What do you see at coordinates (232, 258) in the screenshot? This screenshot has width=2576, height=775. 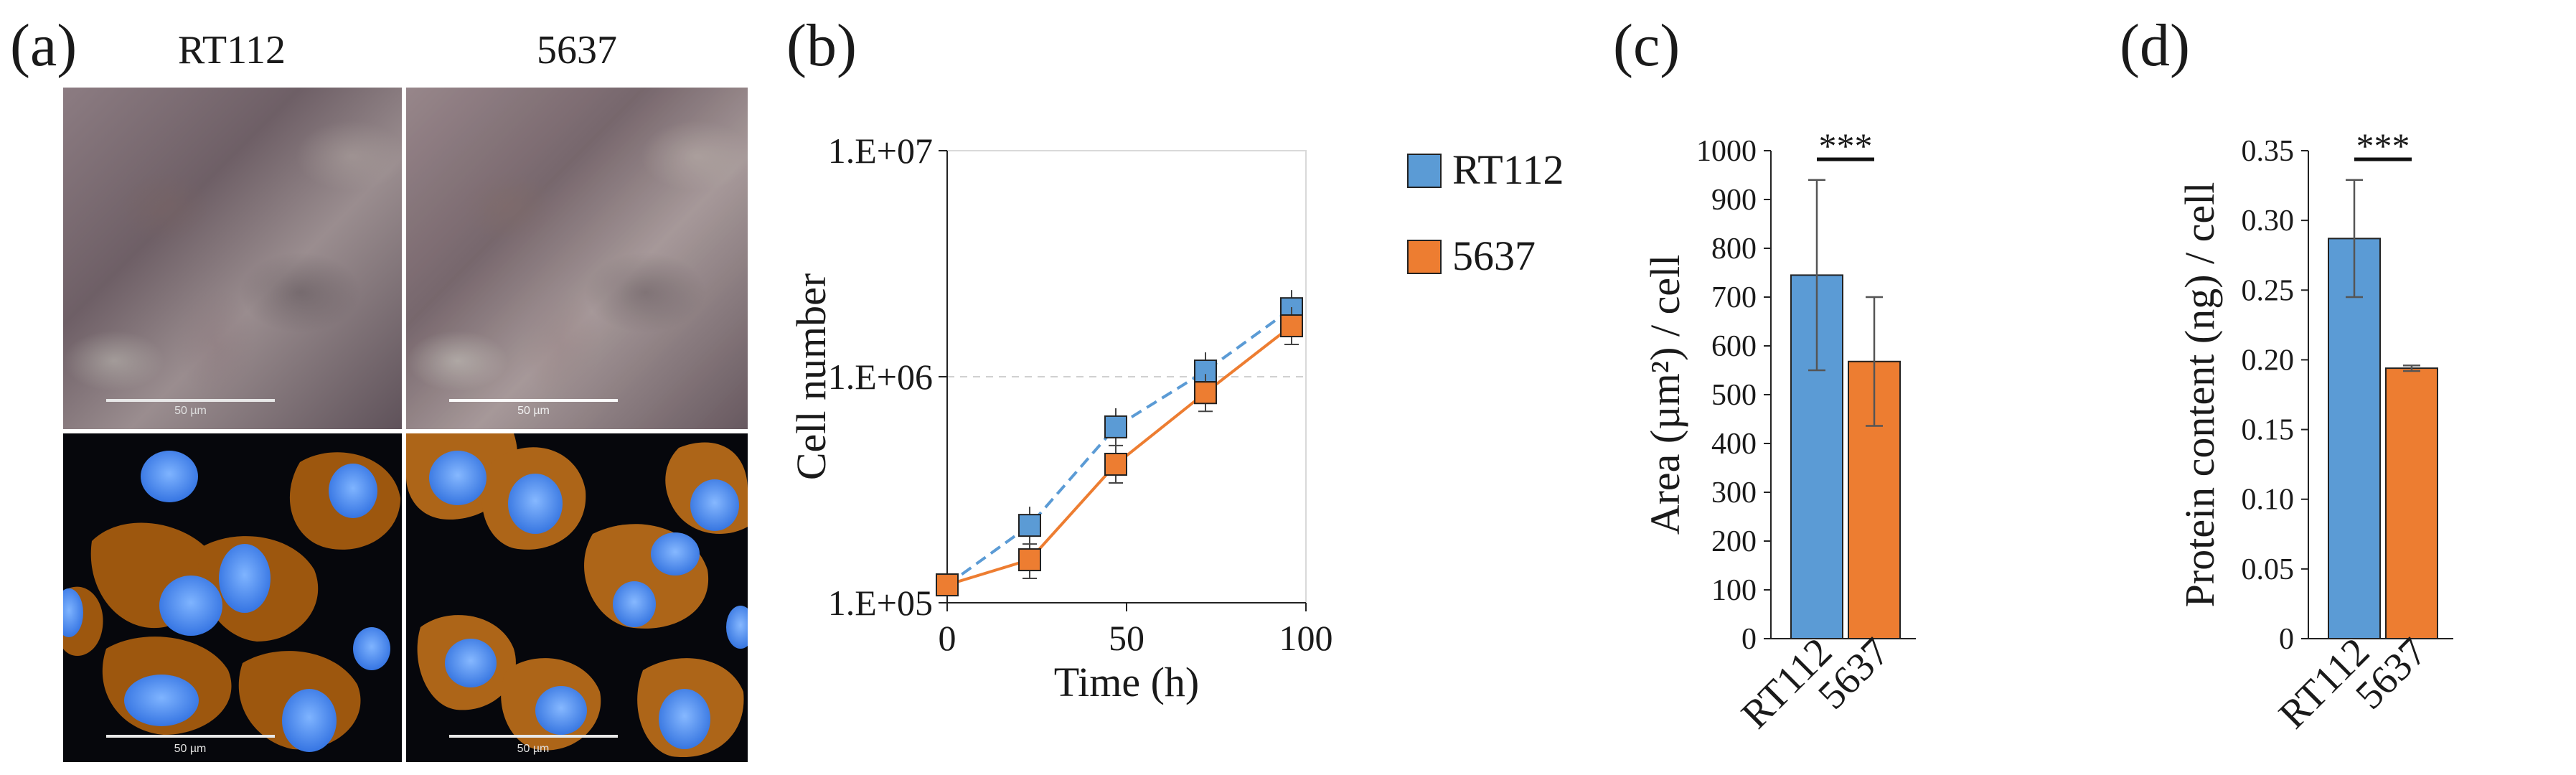 I see `phase-contrast-rt112-image: 50 µm` at bounding box center [232, 258].